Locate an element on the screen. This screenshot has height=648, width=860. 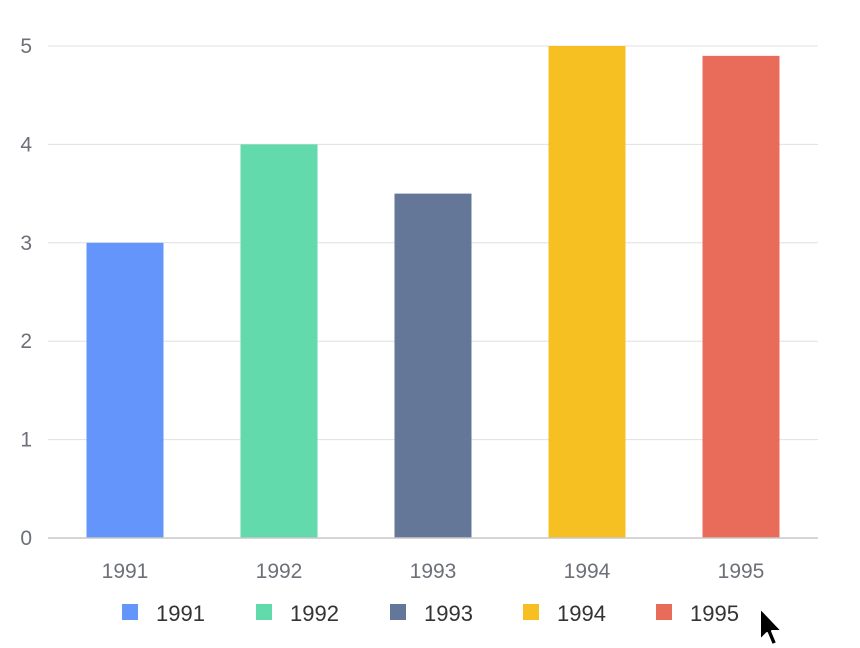
x-tick-label: 1993 is located at coordinates (433, 571).